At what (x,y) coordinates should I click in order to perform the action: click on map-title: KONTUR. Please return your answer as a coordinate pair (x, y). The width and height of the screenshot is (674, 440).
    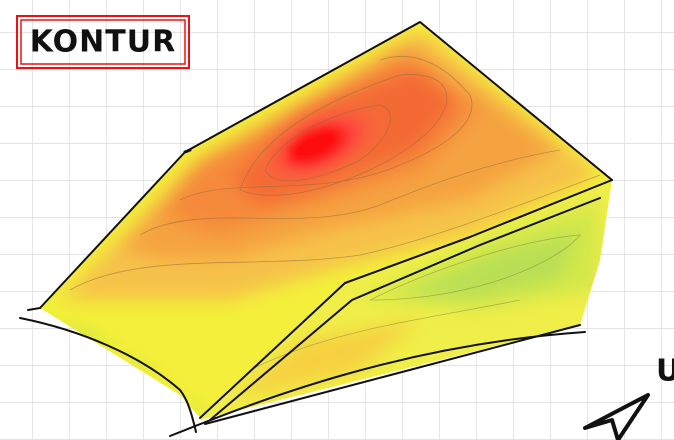
    Looking at the image, I should click on (103, 42).